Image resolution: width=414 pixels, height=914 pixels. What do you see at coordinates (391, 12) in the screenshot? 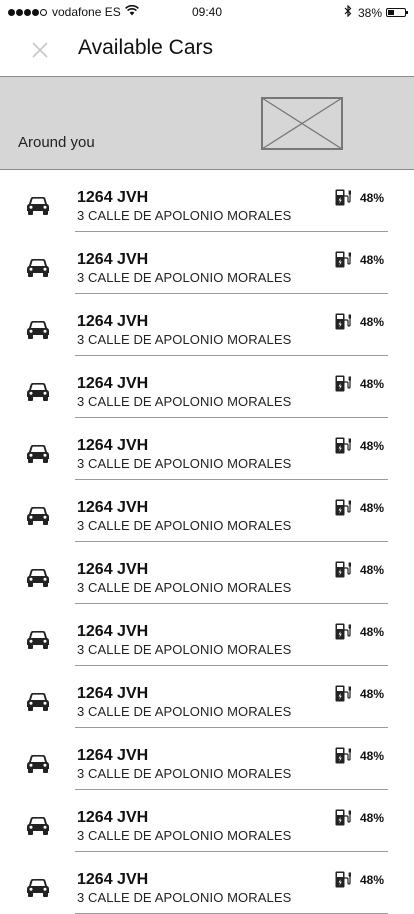
I see `battery-fill` at bounding box center [391, 12].